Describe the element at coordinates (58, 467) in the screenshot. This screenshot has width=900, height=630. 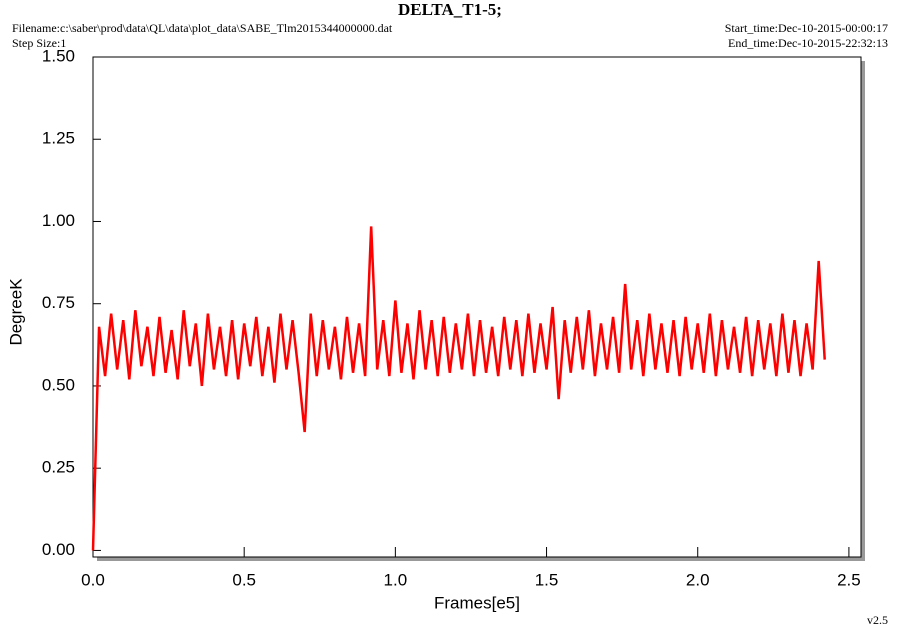
I see `y-tick-label: 0.25` at that location.